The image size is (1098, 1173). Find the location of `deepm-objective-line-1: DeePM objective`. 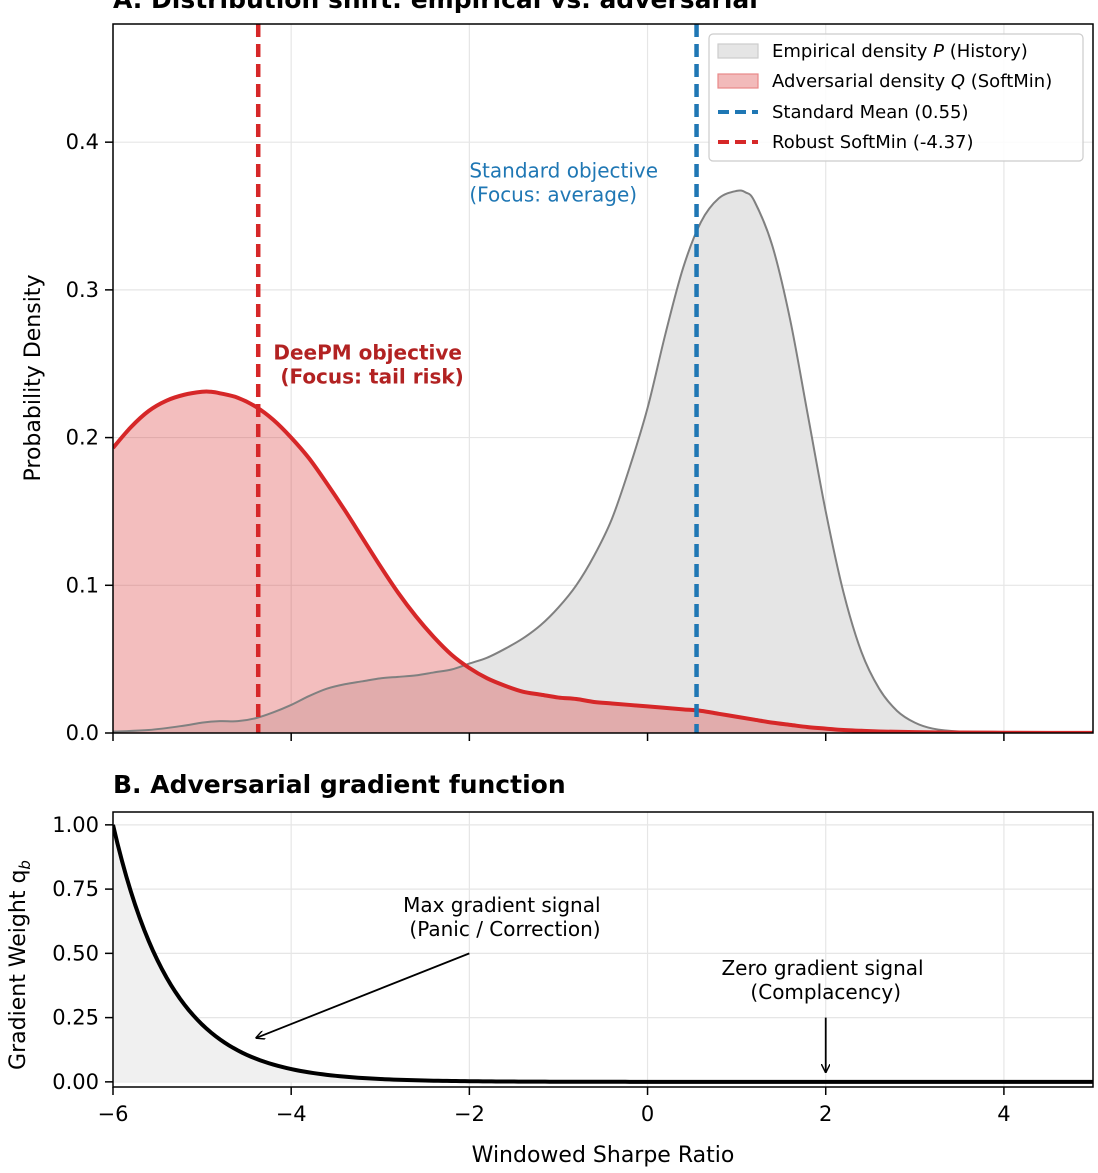

deepm-objective-line-1: DeePM objective is located at coordinates (367, 352).